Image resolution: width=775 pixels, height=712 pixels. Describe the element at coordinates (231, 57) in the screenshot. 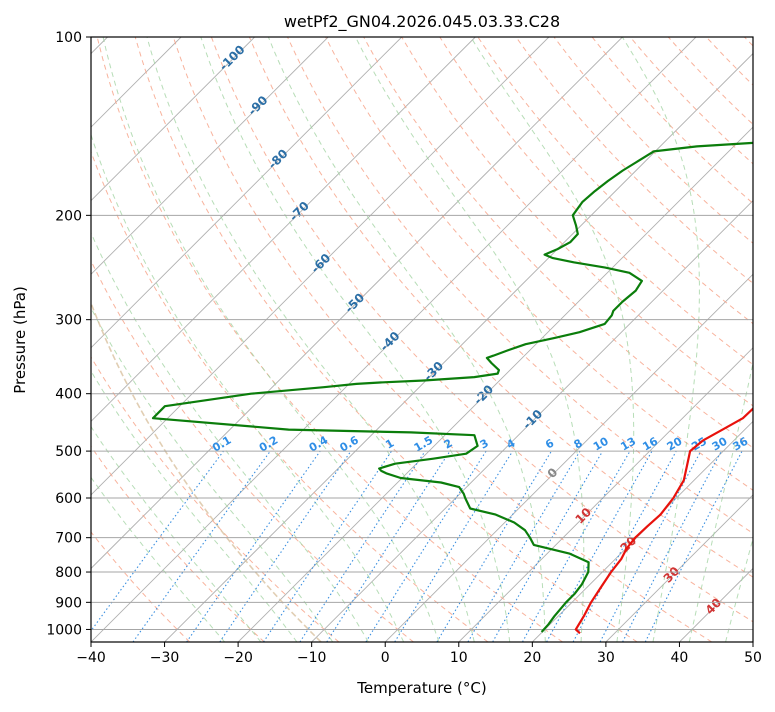

I see `isotherm-label: -100` at that location.